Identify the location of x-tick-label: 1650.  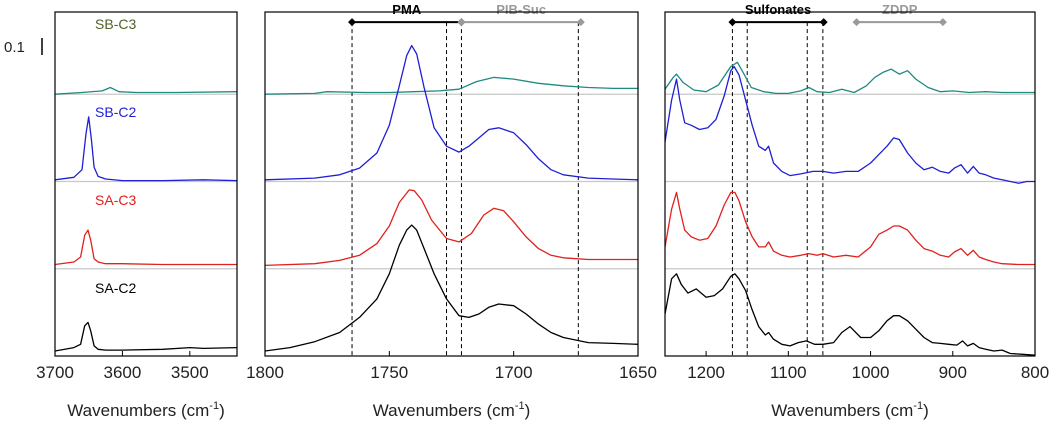
(638, 372).